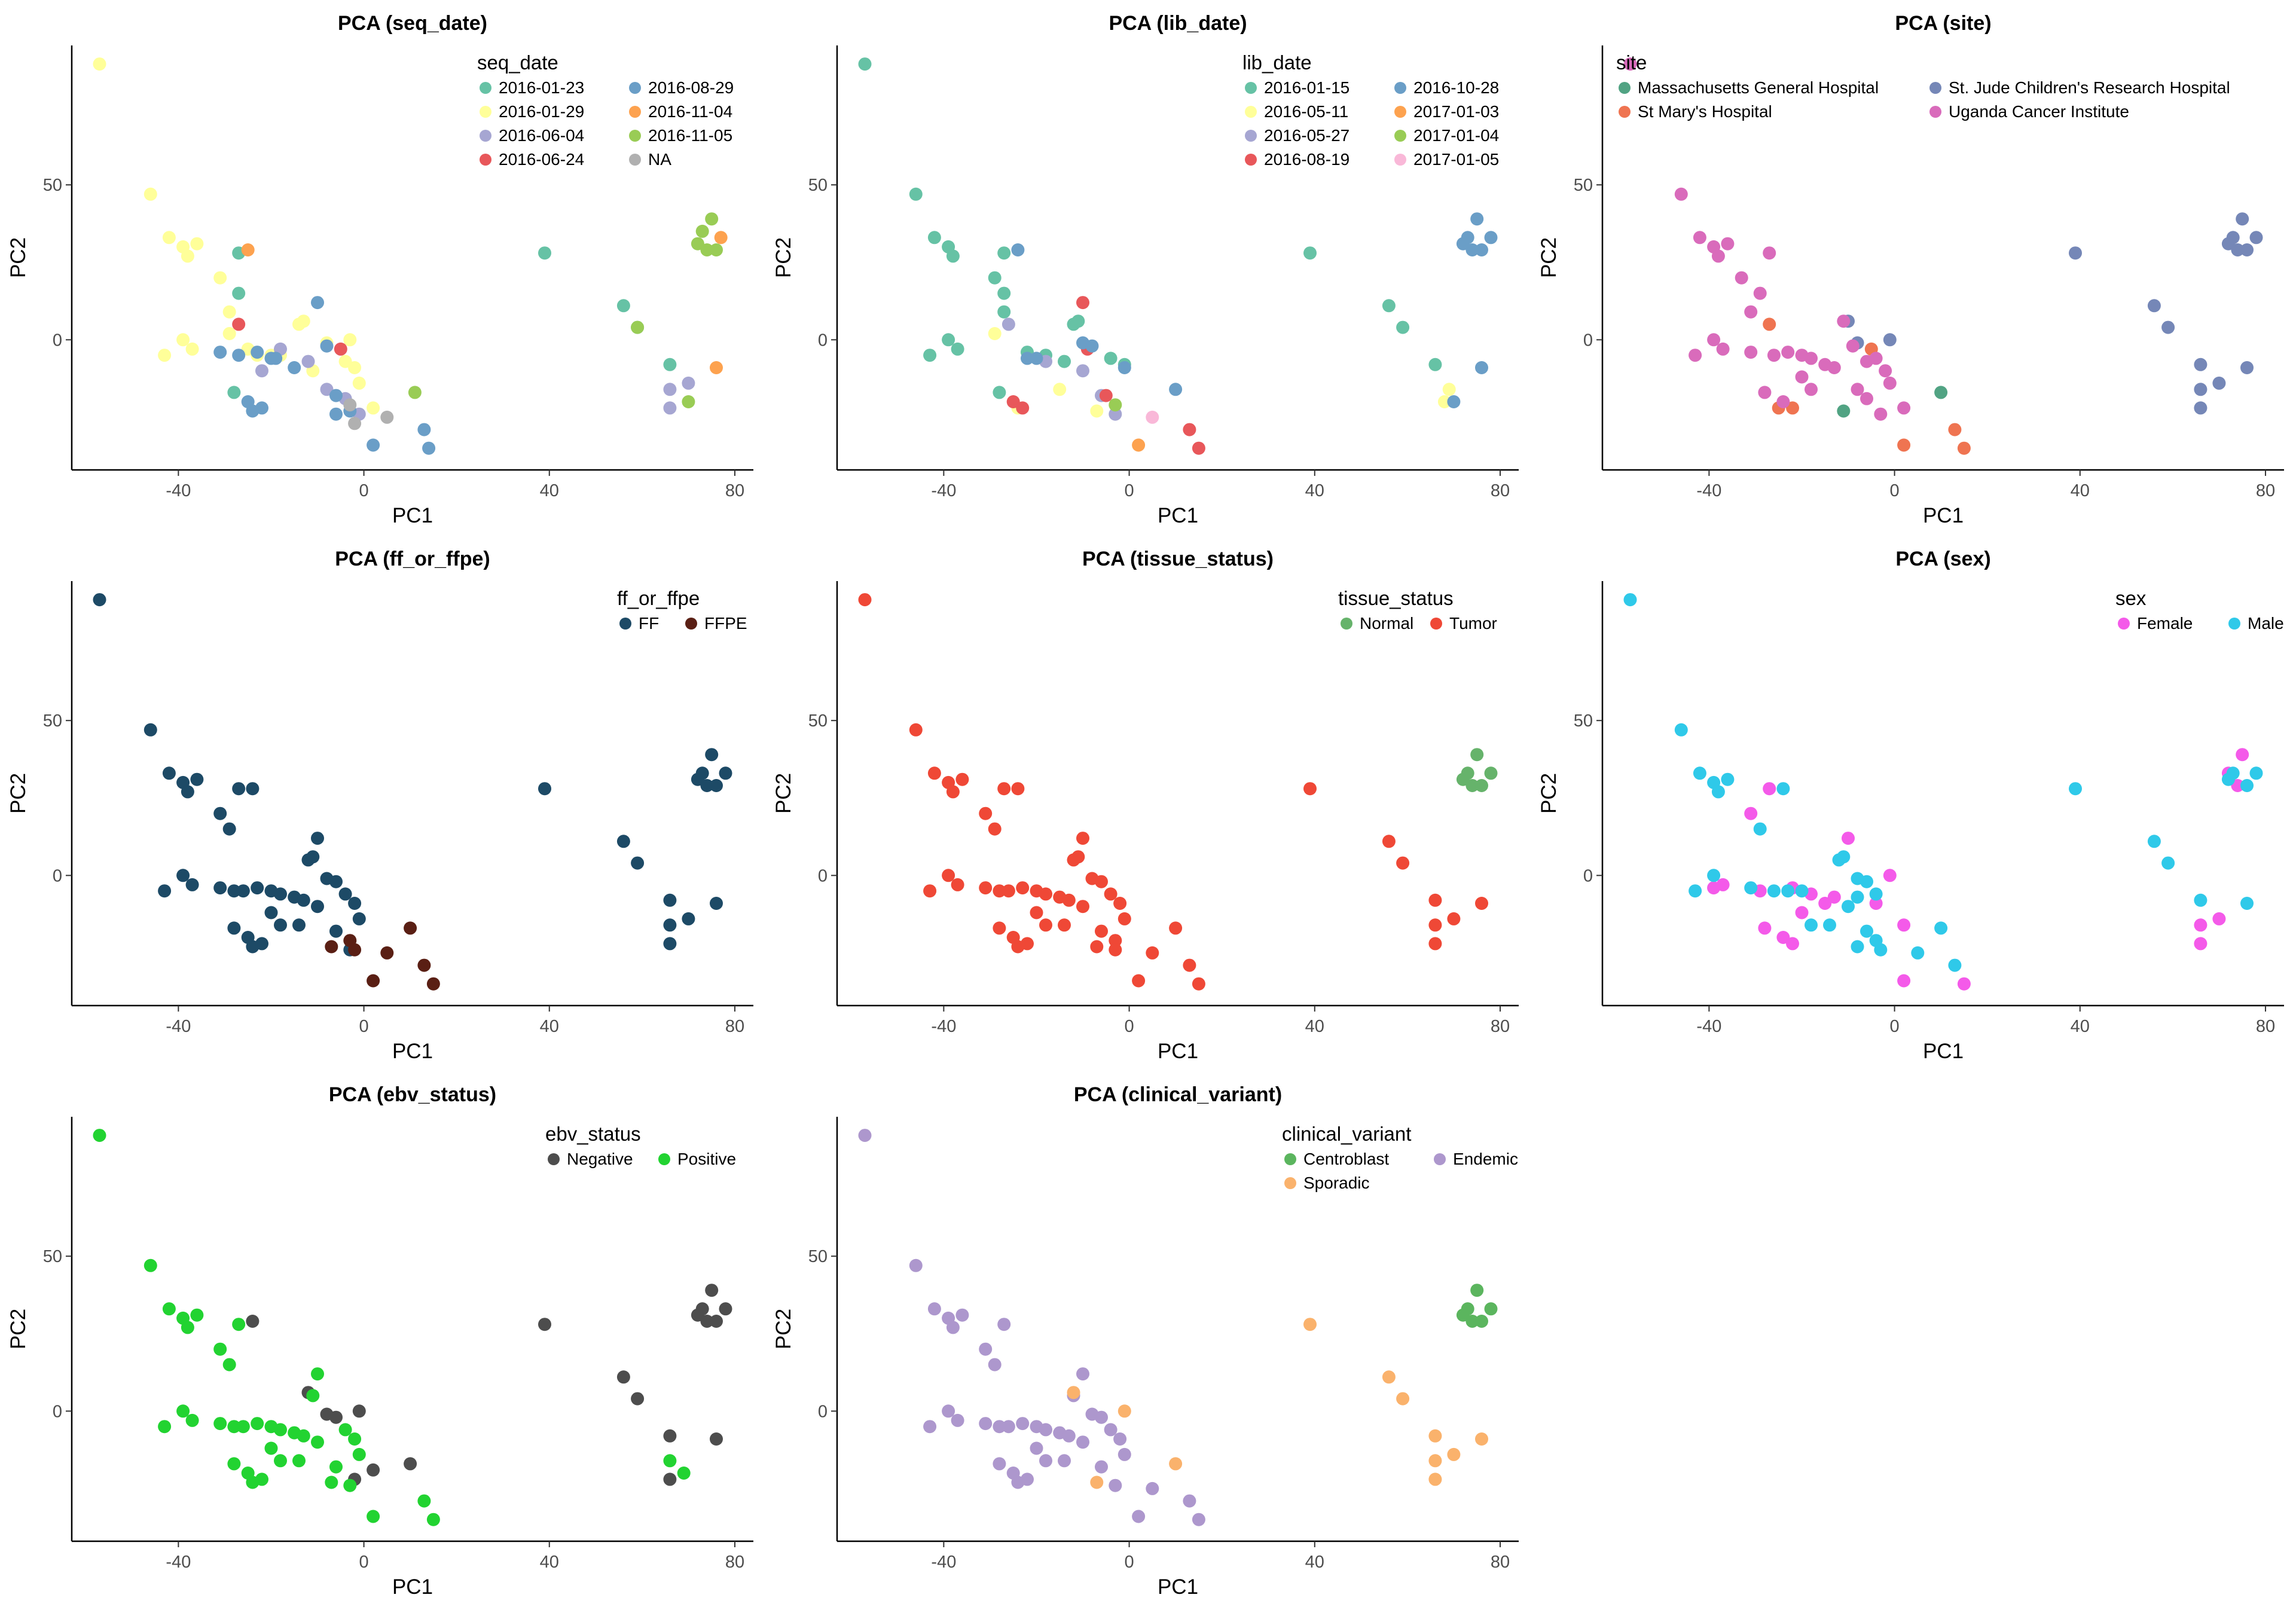  I want to click on legend-label: Male, so click(2266, 624).